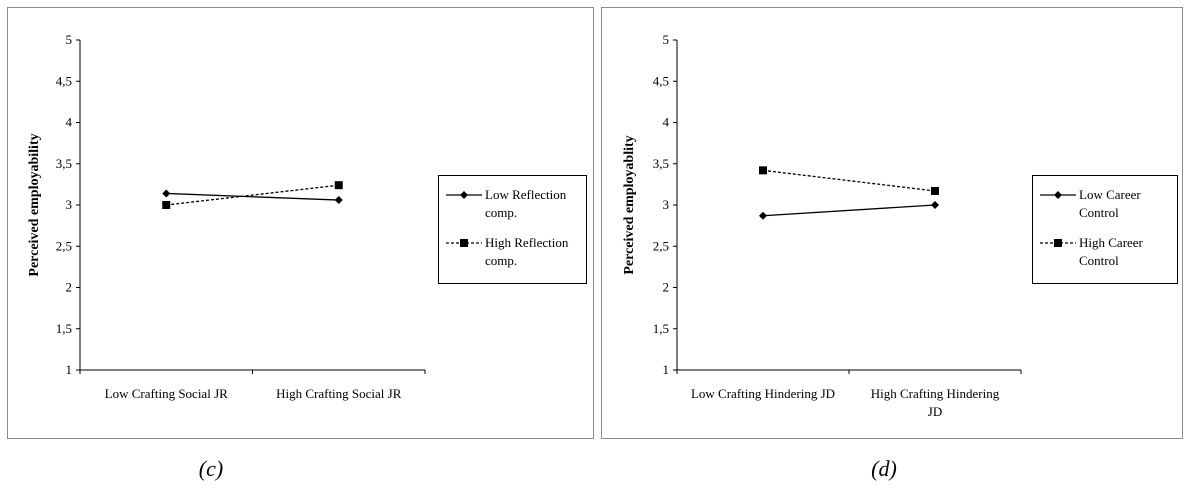  I want to click on panel-caption: (d), so click(884, 468).